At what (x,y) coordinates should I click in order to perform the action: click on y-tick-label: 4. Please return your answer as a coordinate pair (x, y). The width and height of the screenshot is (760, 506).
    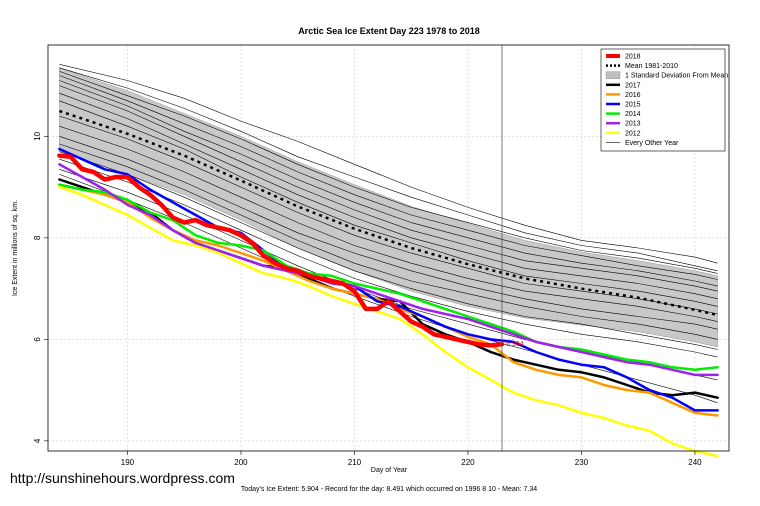
    Looking at the image, I should click on (37, 440).